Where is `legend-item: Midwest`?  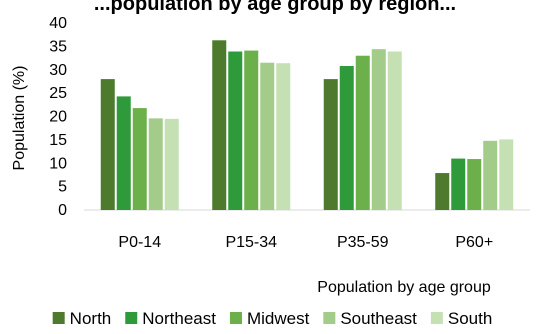 legend-item: Midwest is located at coordinates (269, 318).